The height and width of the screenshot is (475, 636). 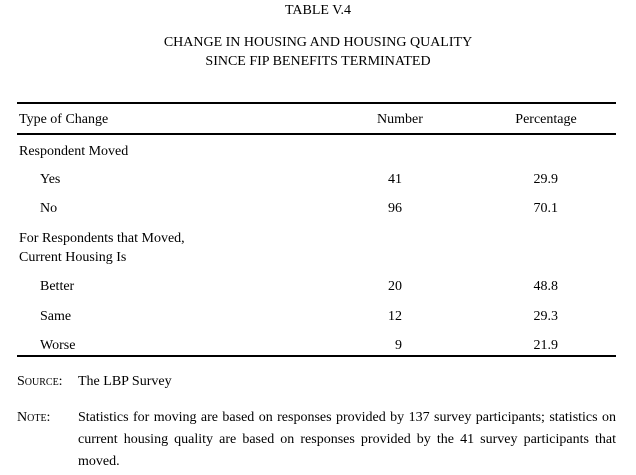 What do you see at coordinates (318, 42) in the screenshot?
I see `table-title-line-1: CHANGE IN HOUSING AND HOUSING QUALITY` at bounding box center [318, 42].